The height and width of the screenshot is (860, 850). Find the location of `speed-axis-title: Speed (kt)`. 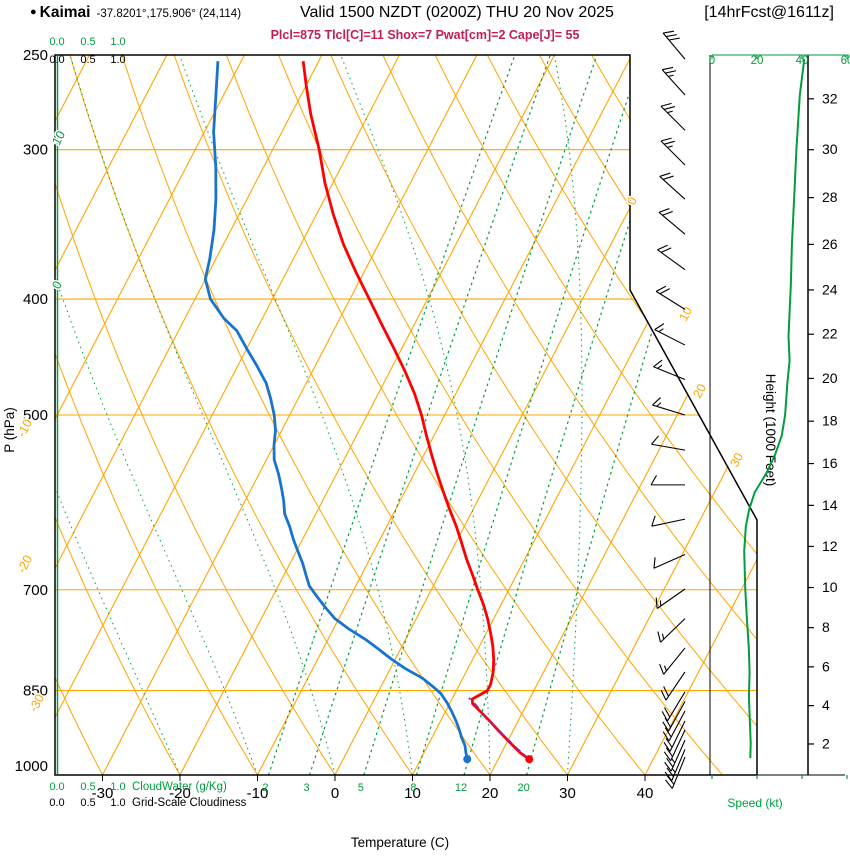

speed-axis-title: Speed (kt) is located at coordinates (754, 803).